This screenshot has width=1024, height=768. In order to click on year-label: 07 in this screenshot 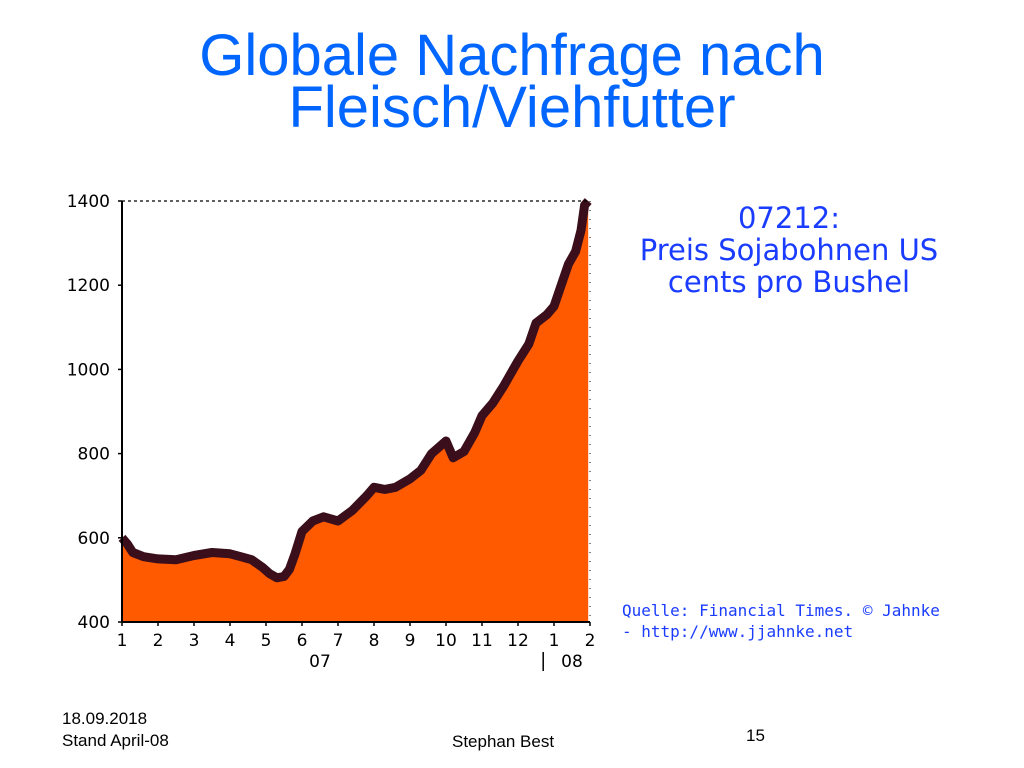, I will do `click(320, 662)`.